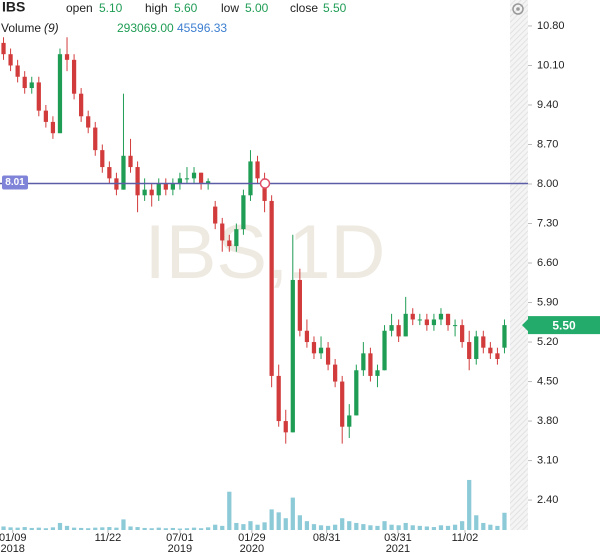  What do you see at coordinates (15, 182) in the screenshot?
I see `hline-label: 8.01` at bounding box center [15, 182].